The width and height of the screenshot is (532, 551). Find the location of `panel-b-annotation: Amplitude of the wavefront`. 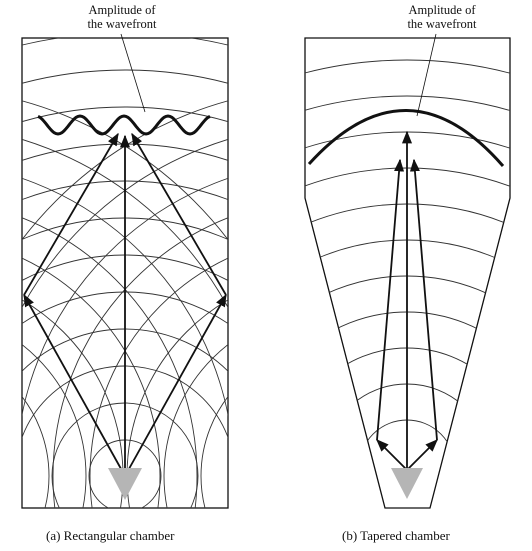

panel-b-annotation: Amplitude of the wavefront is located at coordinates (442, 17).